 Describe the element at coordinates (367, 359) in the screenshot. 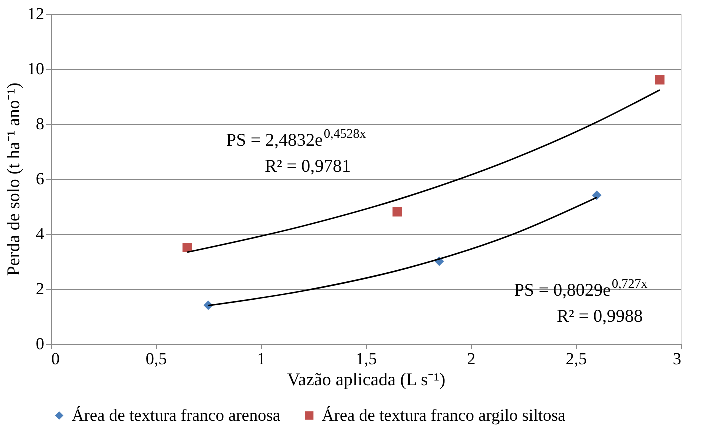

I see `x-tick-label: 1,5` at that location.